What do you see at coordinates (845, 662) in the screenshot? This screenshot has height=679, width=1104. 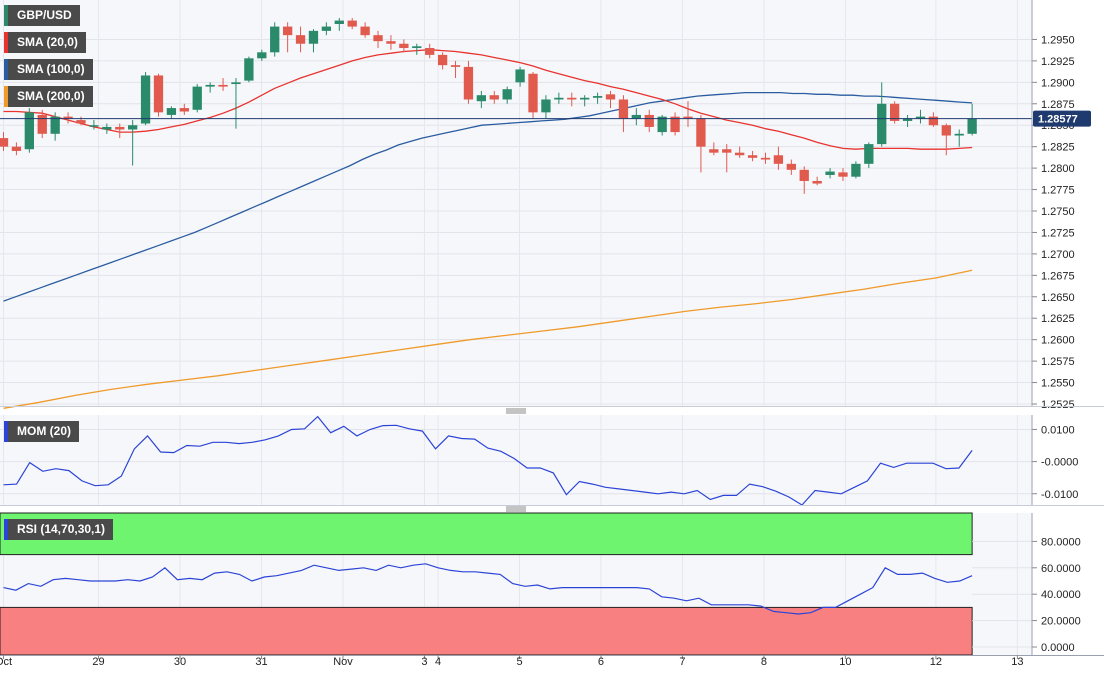 I see `x-tick-label: 10` at bounding box center [845, 662].